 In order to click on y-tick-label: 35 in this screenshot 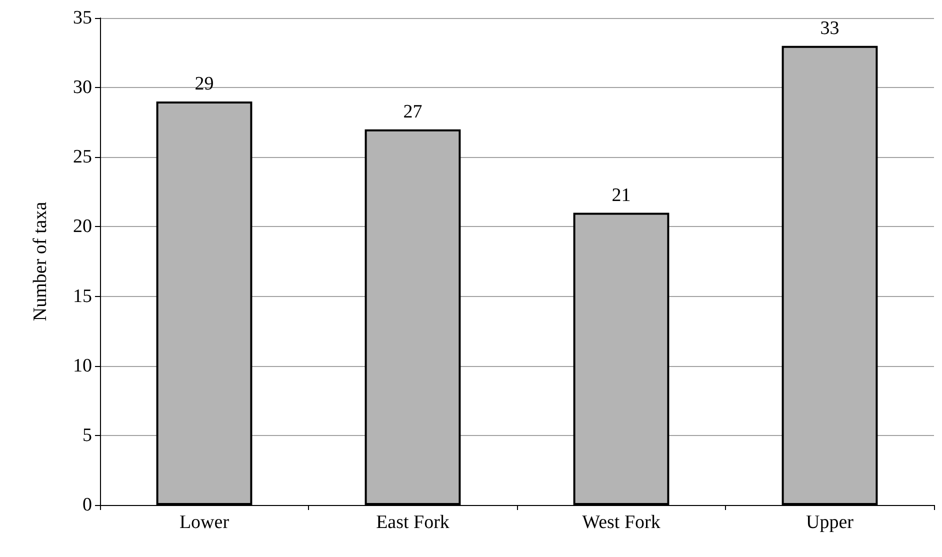, I will do `click(82, 18)`.